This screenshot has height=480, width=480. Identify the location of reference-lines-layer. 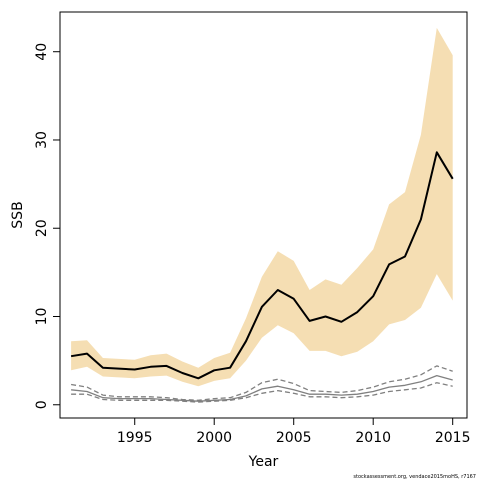
(261, 384).